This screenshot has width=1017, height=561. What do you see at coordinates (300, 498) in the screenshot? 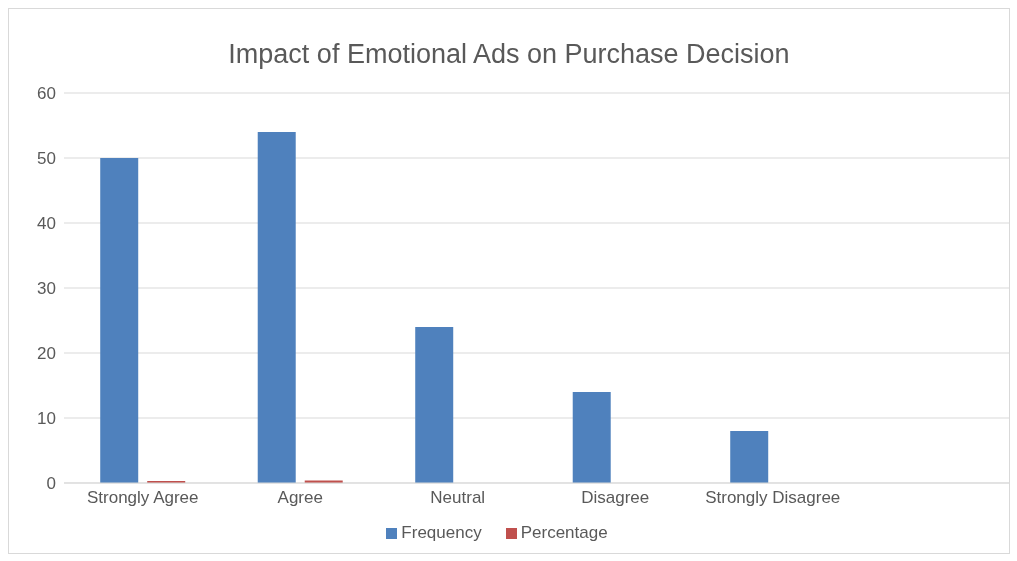
I see `x-tick-label: Agree` at bounding box center [300, 498].